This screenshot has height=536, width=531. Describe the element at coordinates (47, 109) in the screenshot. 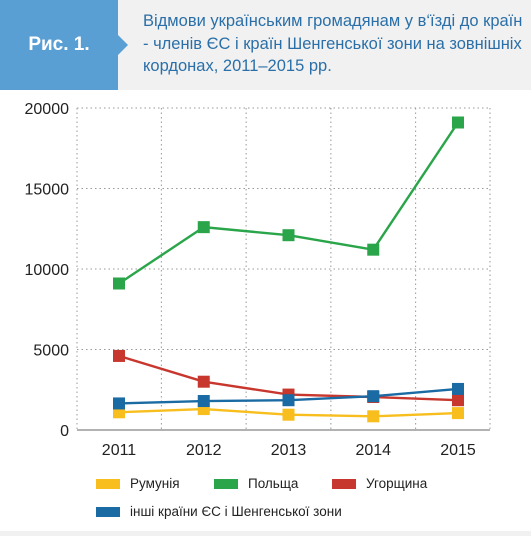

I see `y-tick-label: 20000` at that location.